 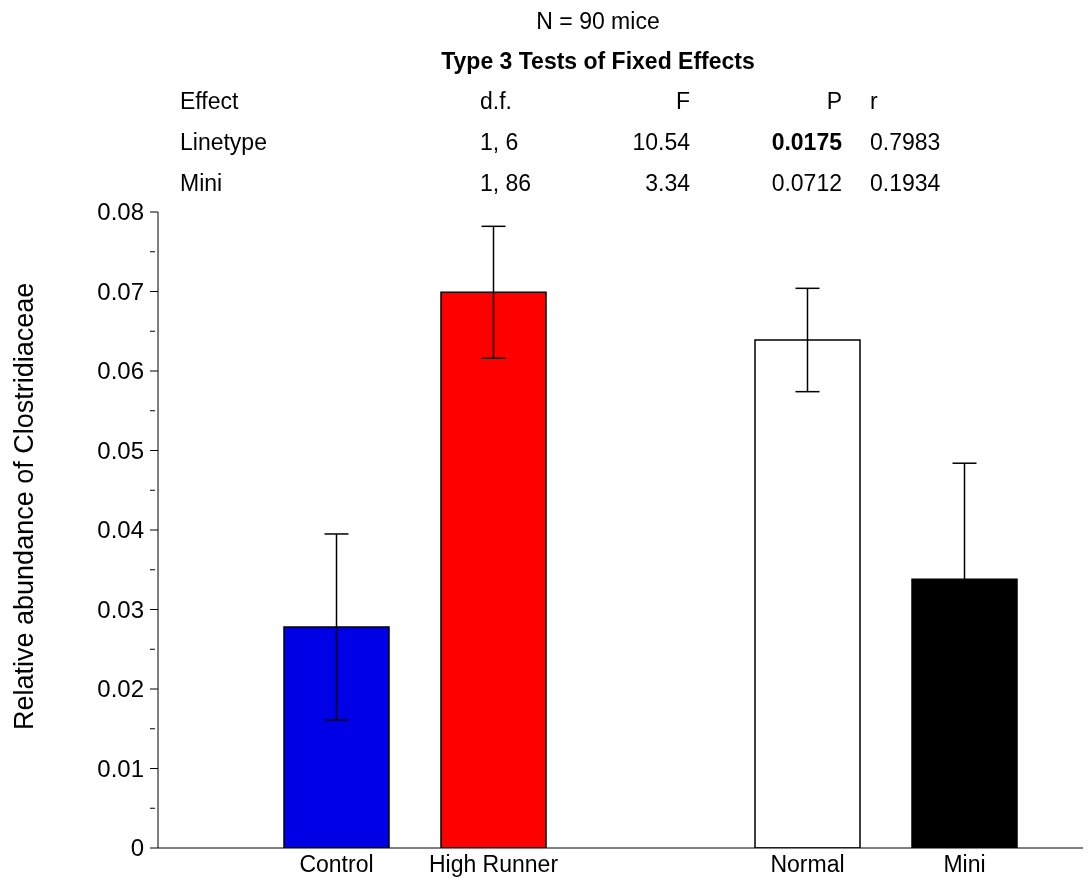 What do you see at coordinates (120, 609) in the screenshot?
I see `y-tick-label: 0.03` at bounding box center [120, 609].